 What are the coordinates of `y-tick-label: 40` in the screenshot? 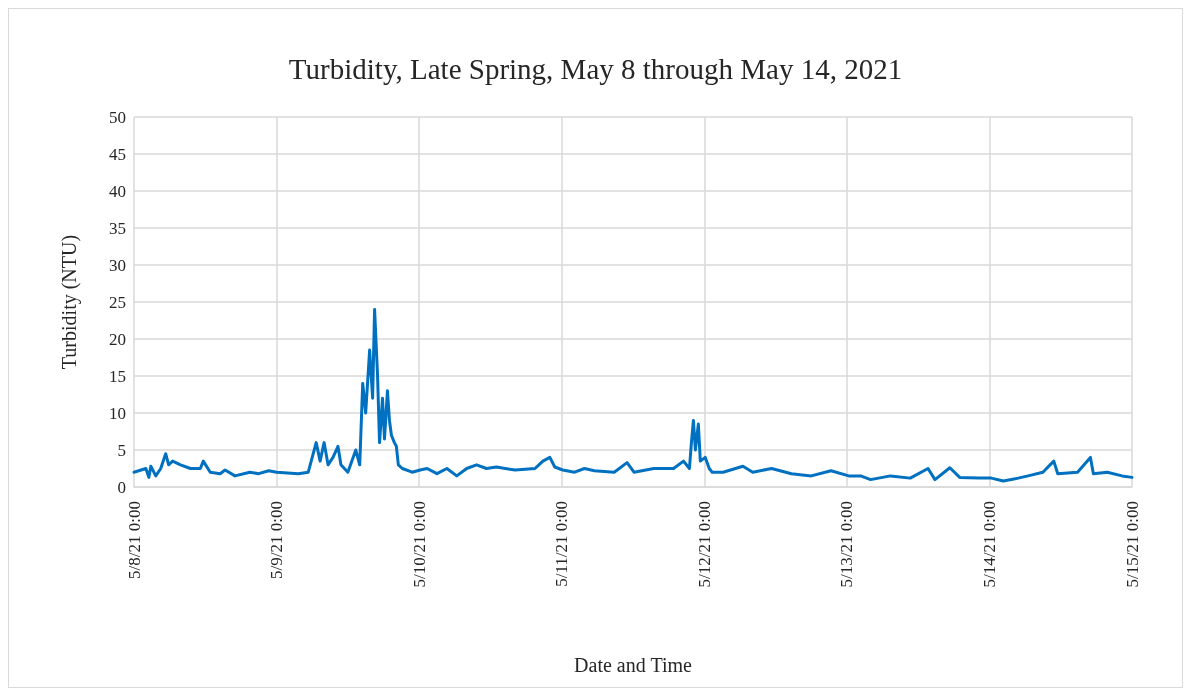 It's located at (117, 191).